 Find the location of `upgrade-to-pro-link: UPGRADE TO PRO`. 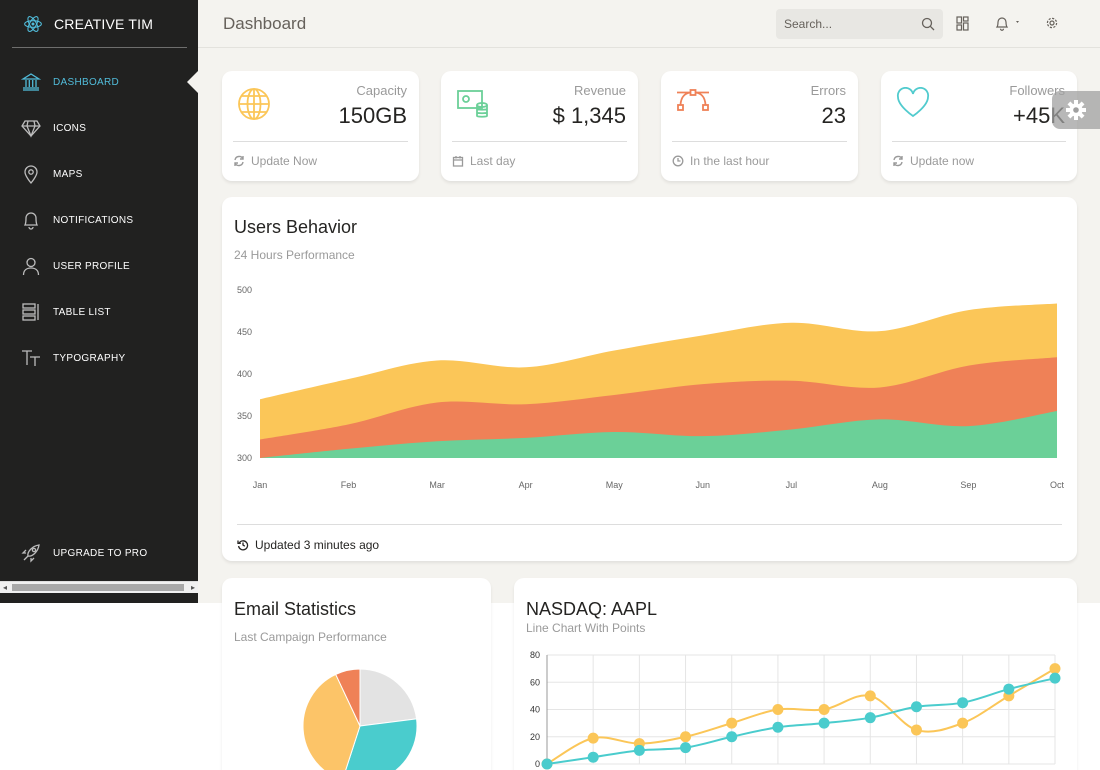

upgrade-to-pro-link: UPGRADE TO PRO is located at coordinates (99, 553).